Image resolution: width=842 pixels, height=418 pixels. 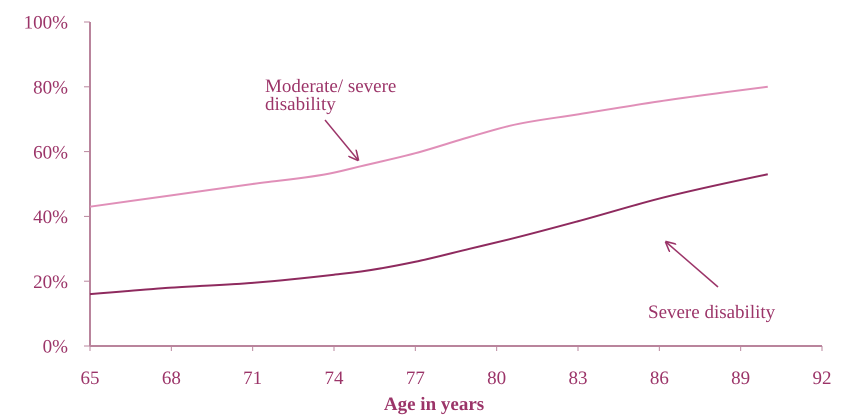 What do you see at coordinates (578, 378) in the screenshot?
I see `x-tick-label: 83` at bounding box center [578, 378].